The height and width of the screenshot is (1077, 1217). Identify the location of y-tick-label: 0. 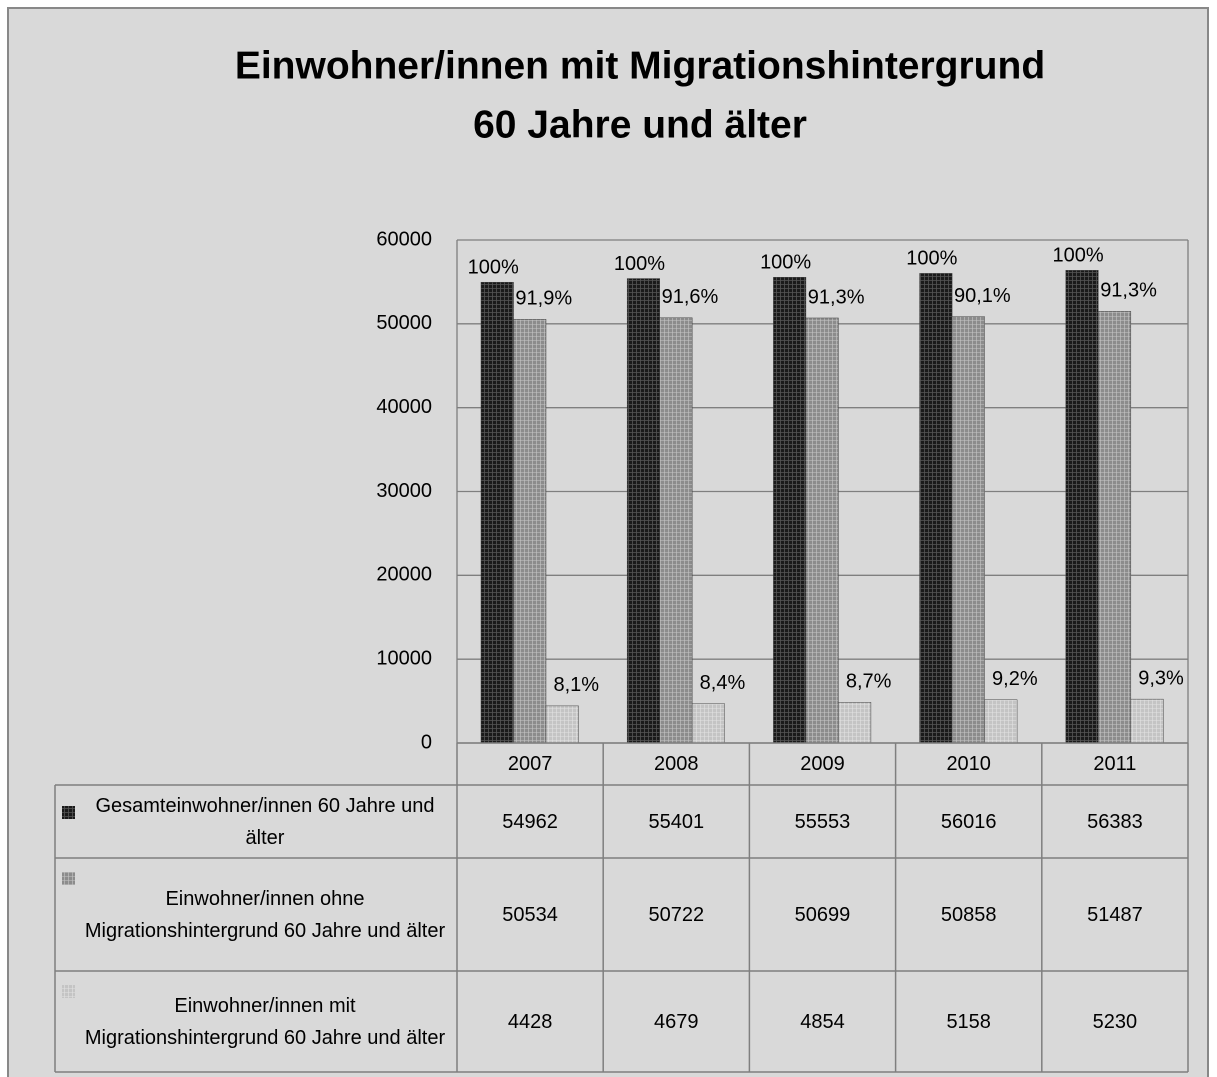
(426, 742).